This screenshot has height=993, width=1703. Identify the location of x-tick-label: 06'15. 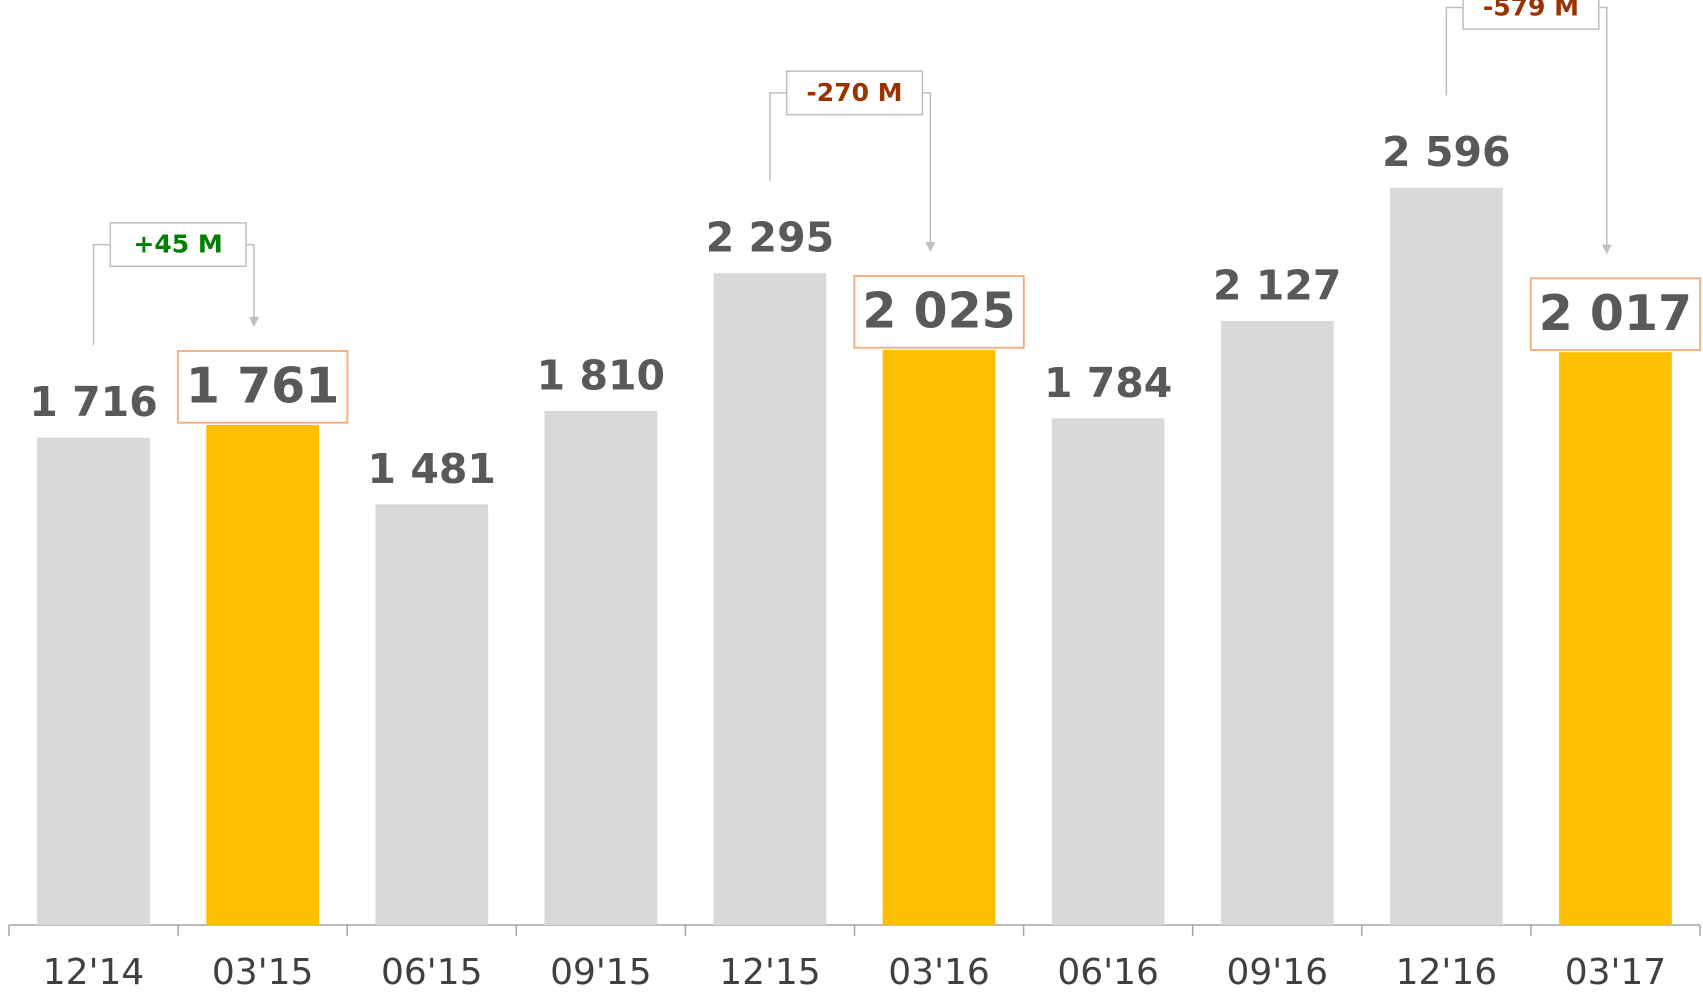
(432, 972).